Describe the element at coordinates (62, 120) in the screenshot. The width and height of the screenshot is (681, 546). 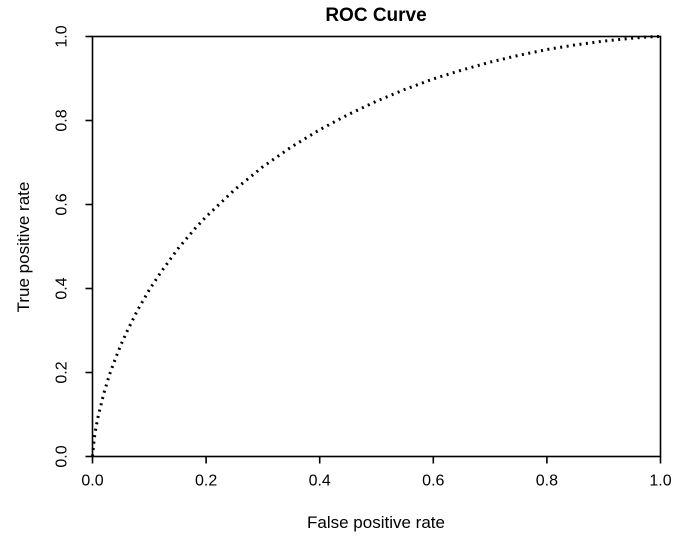
I see `y-tick-label: 0.8` at that location.